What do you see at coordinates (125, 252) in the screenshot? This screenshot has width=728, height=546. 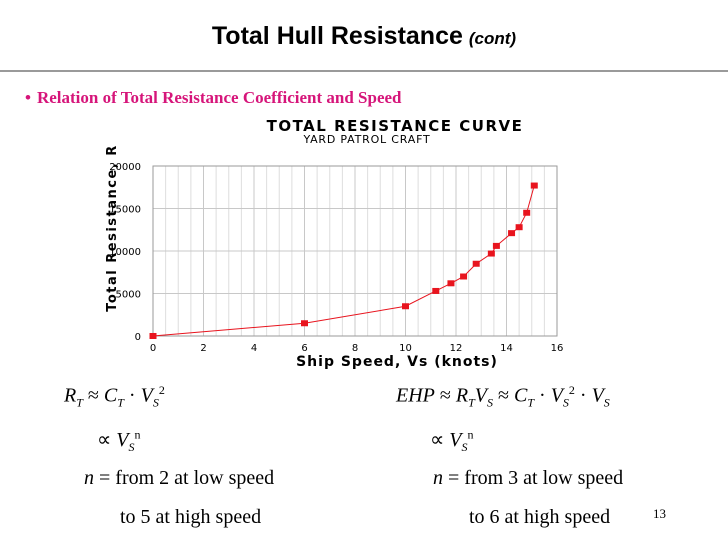 I see `y-tick-label: 10000` at bounding box center [125, 252].